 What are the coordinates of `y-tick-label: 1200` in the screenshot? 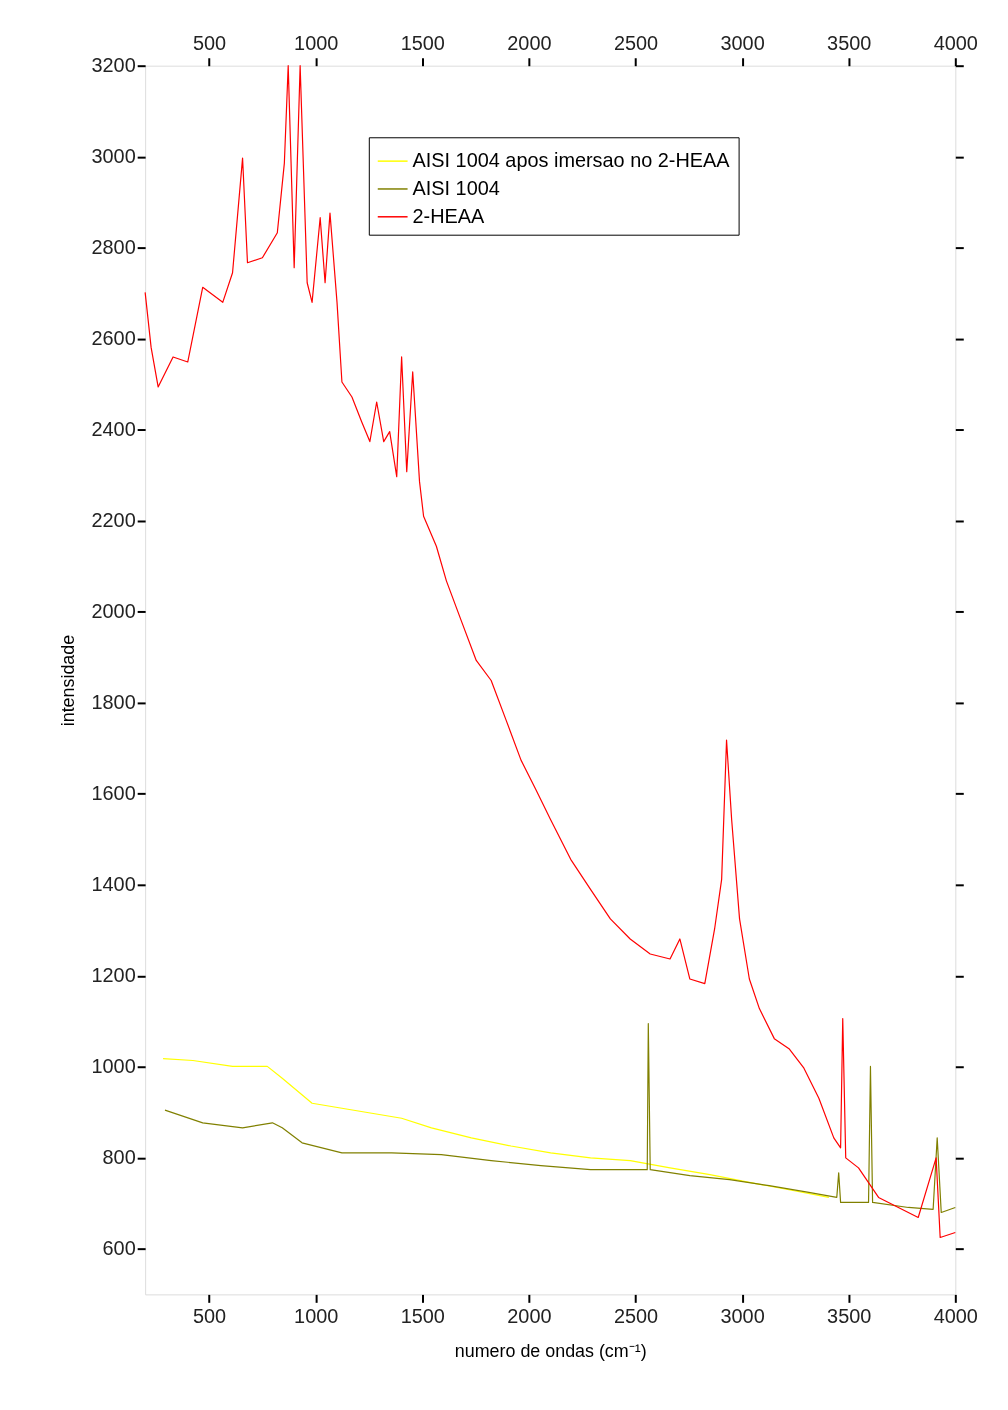 It's located at (113, 975).